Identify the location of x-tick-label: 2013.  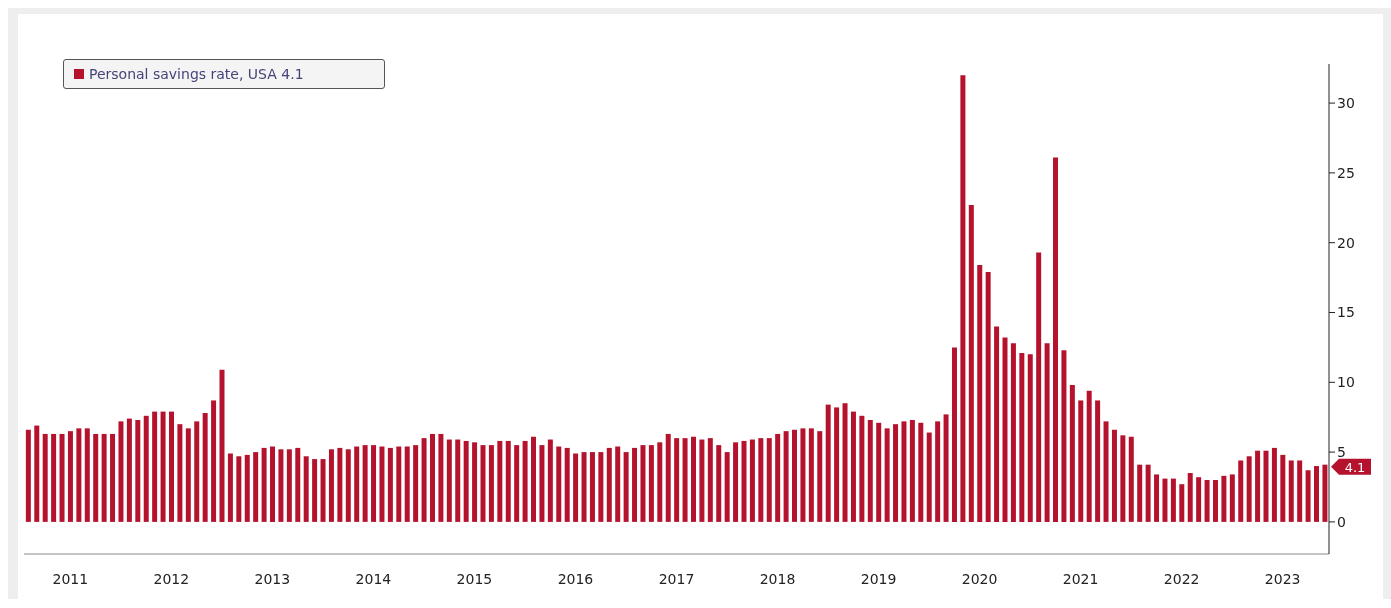
(272, 579).